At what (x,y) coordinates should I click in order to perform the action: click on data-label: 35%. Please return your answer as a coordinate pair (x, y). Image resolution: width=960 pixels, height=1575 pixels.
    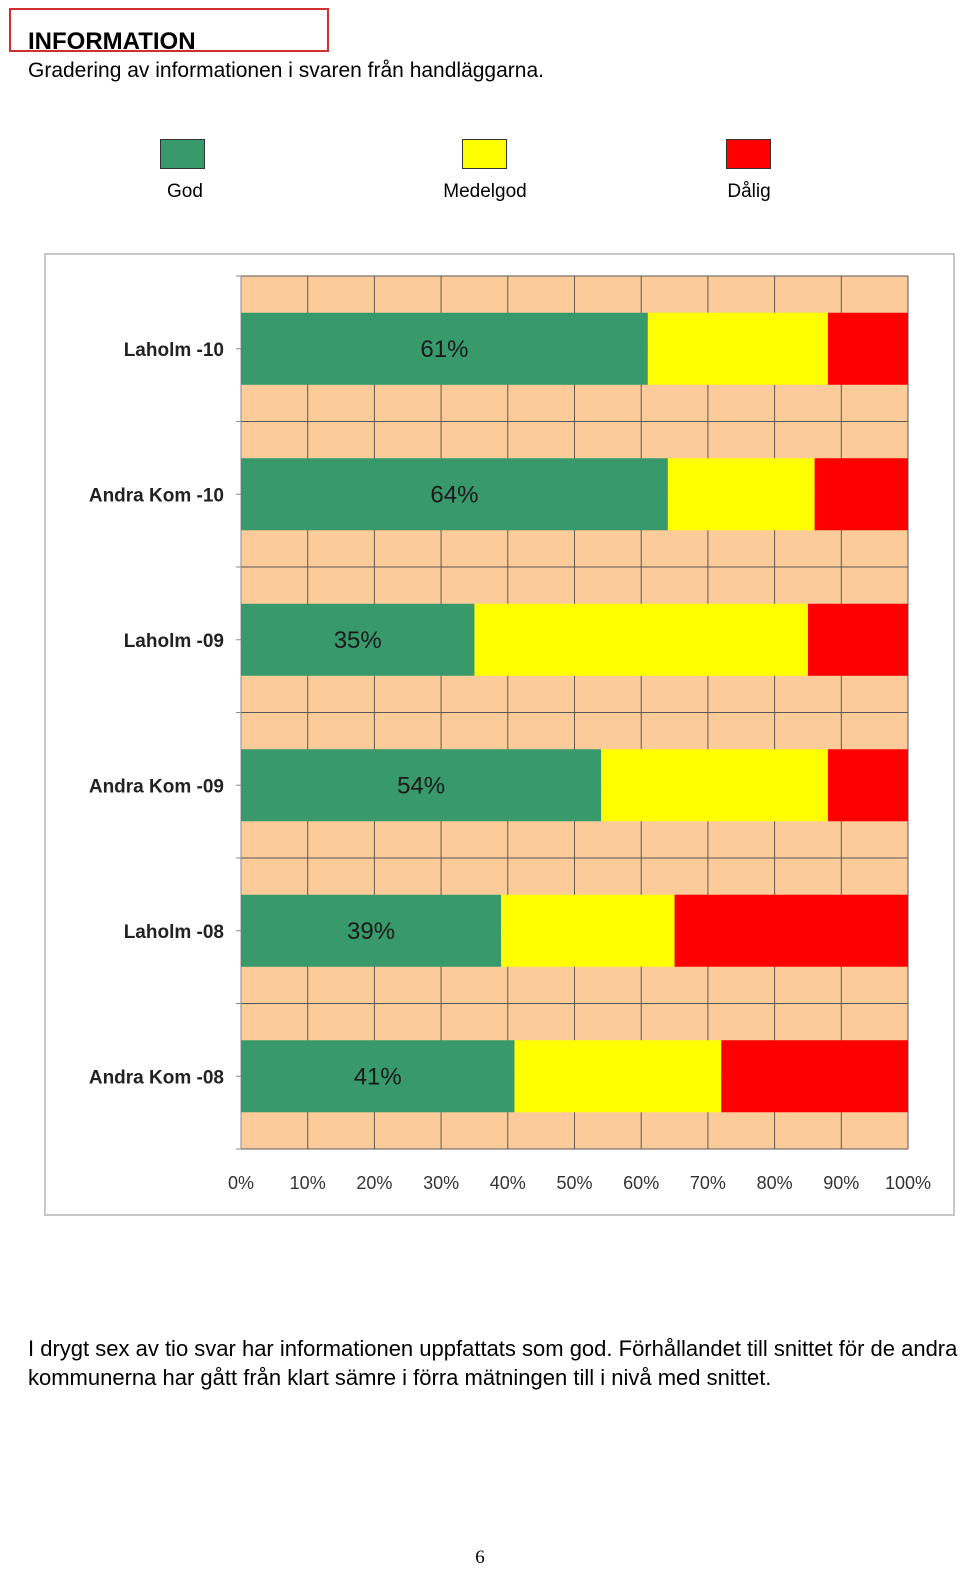
    Looking at the image, I should click on (358, 640).